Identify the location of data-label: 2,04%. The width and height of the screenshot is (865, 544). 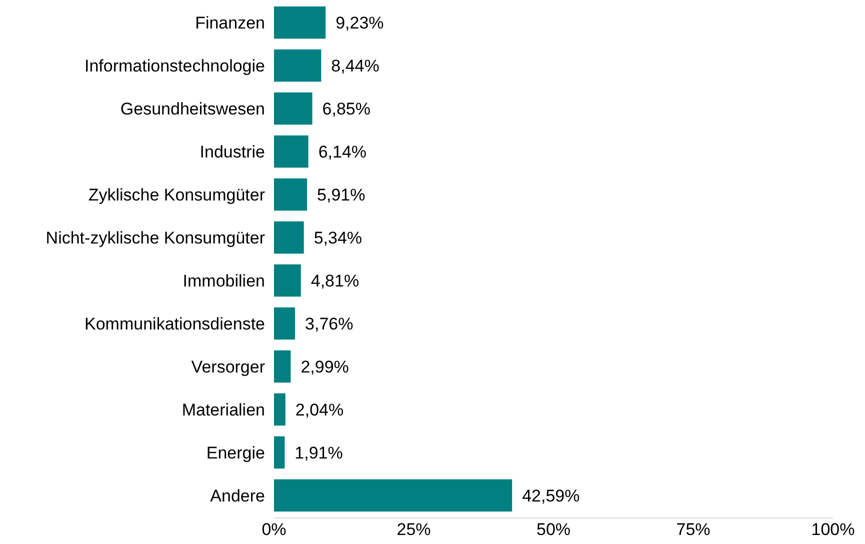
(319, 410).